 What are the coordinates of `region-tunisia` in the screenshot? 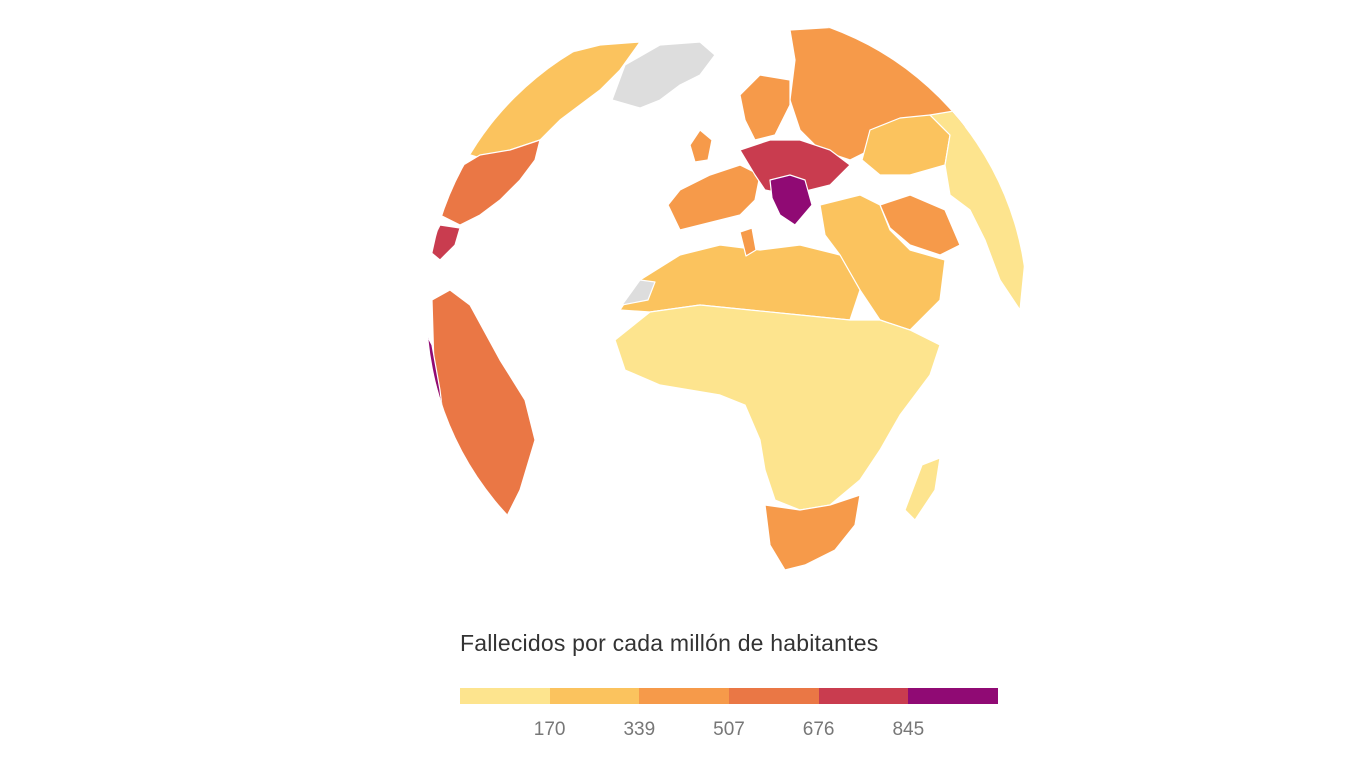 It's located at (748, 242).